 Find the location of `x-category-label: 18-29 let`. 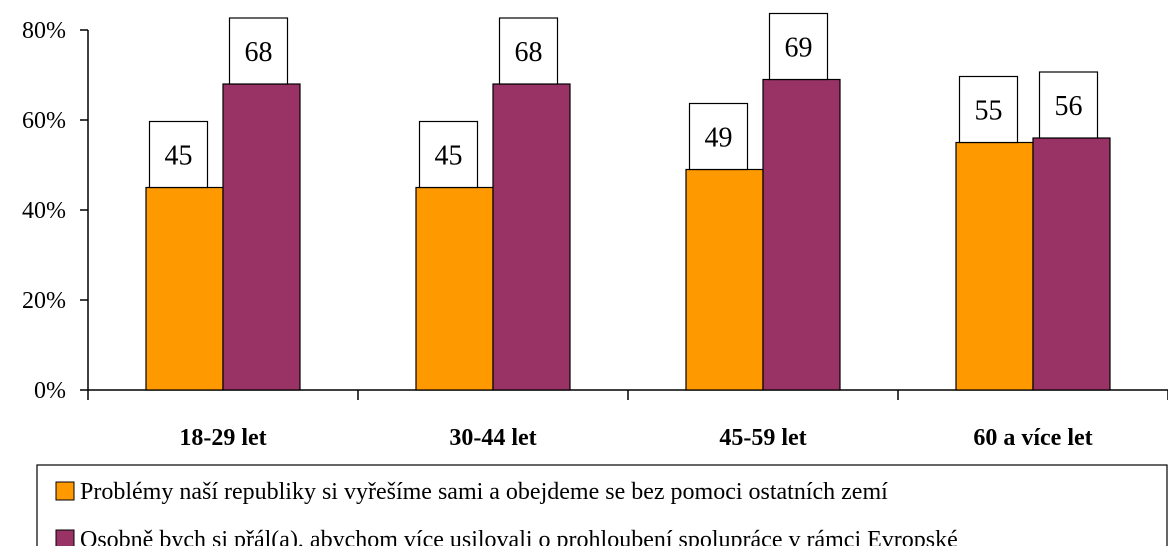

x-category-label: 18-29 let is located at coordinates (222, 438).